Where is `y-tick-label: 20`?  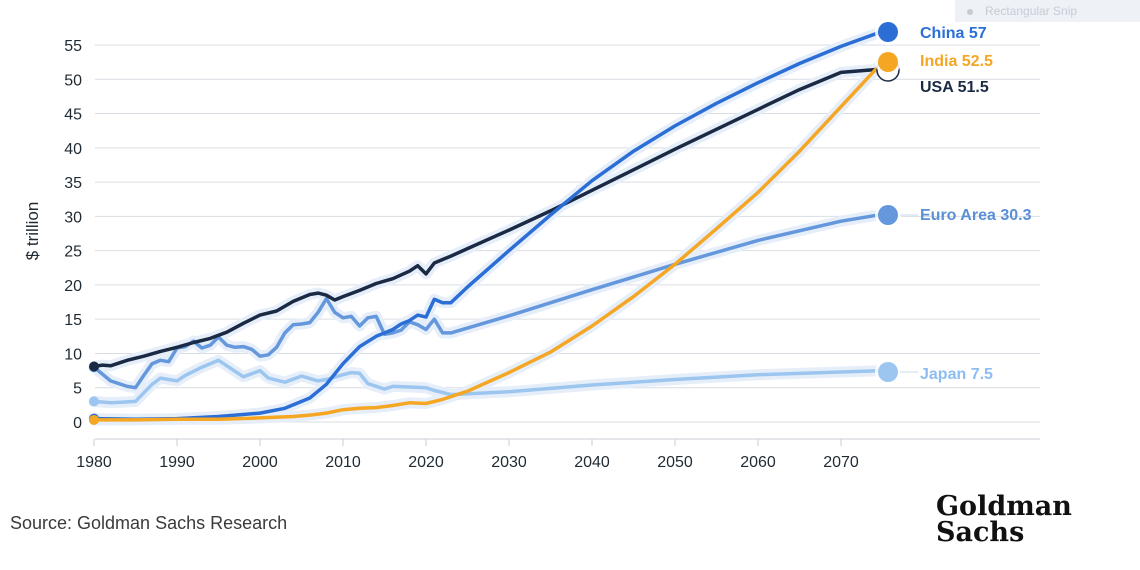 y-tick-label: 20 is located at coordinates (73, 286).